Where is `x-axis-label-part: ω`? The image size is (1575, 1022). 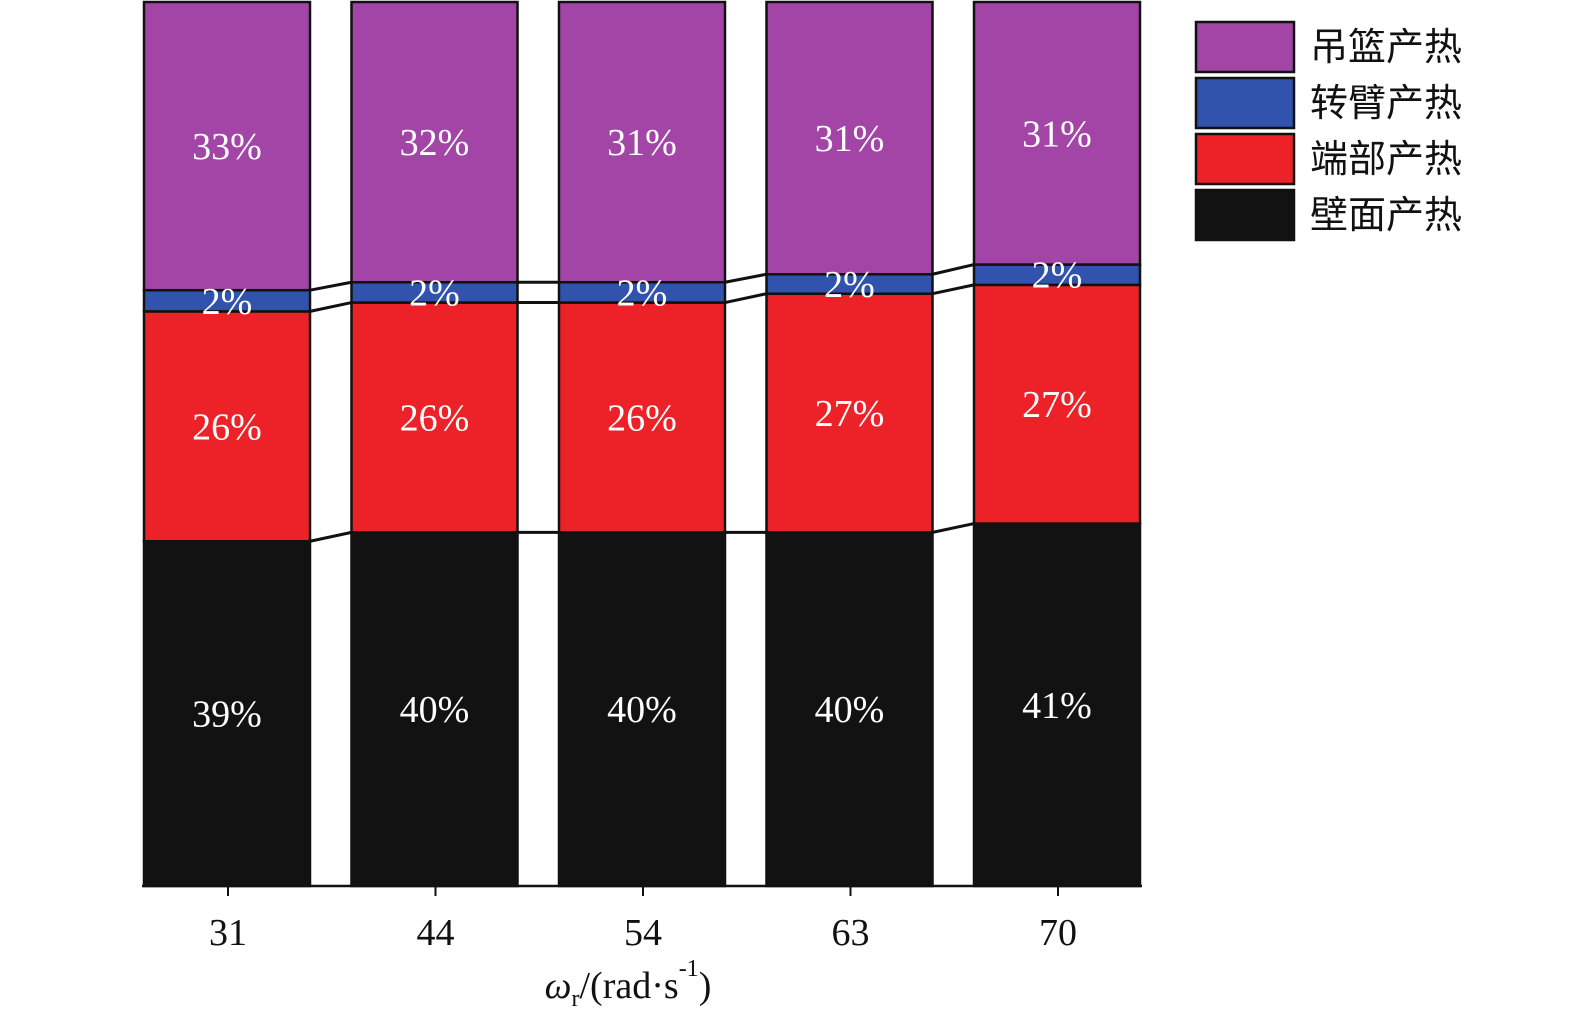
x-axis-label-part: ω is located at coordinates (558, 986).